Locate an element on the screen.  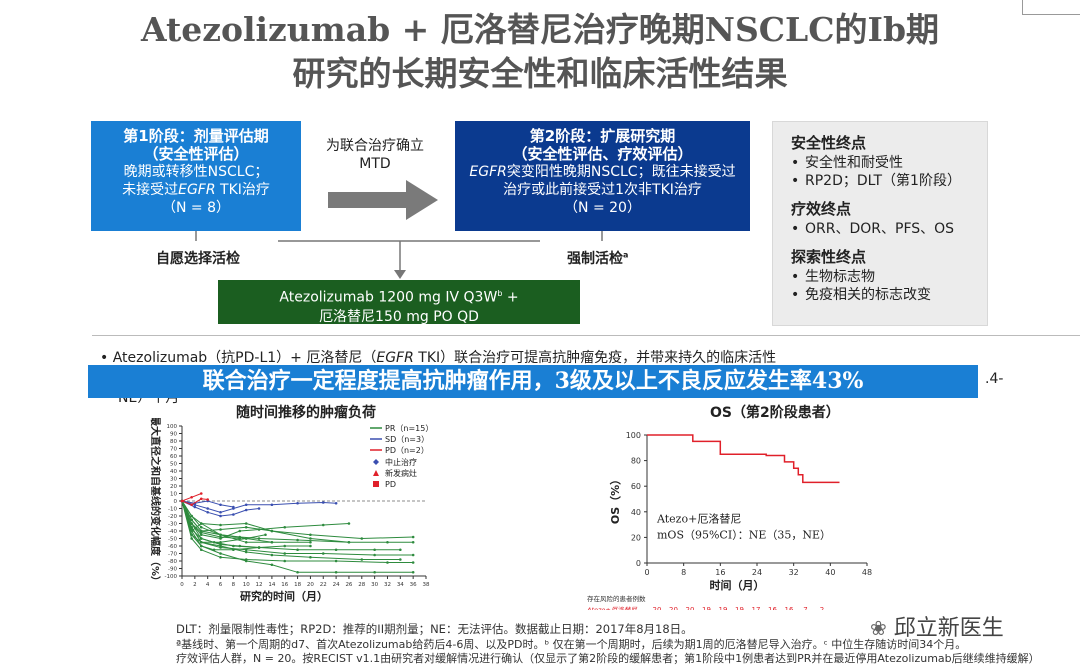
y-tick-label: 50 is located at coordinates (173, 465).